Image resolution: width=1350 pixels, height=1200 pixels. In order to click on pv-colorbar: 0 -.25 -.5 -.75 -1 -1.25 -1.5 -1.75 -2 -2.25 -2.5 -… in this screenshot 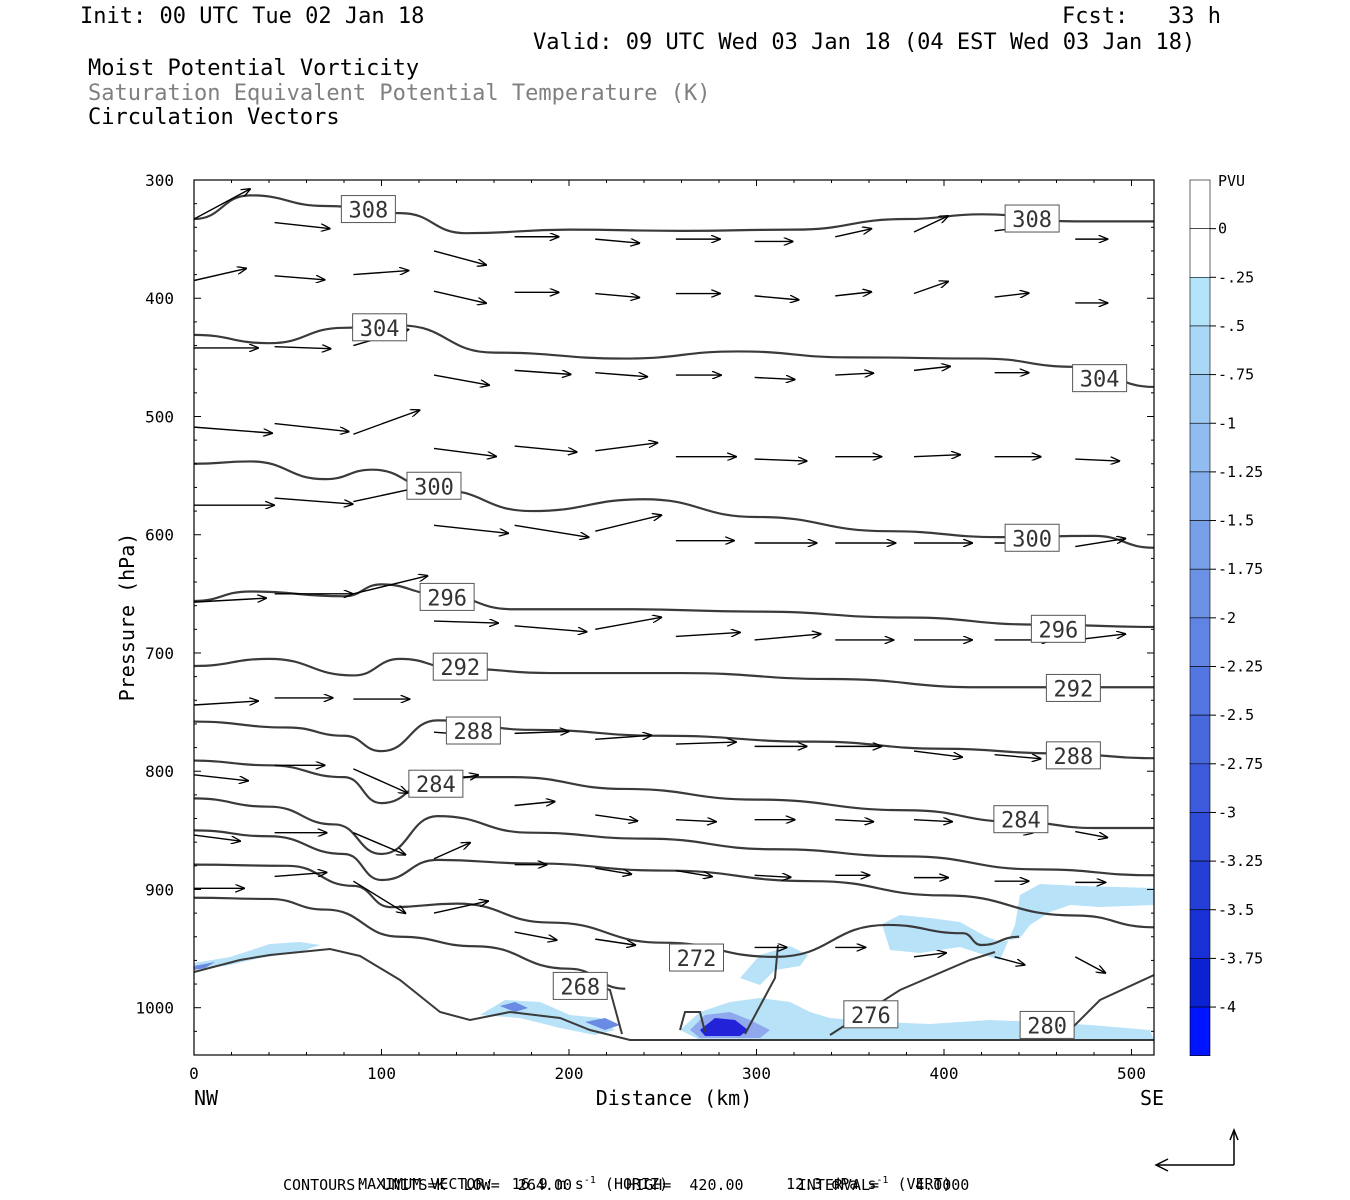, I will do `click(1226, 617)`.